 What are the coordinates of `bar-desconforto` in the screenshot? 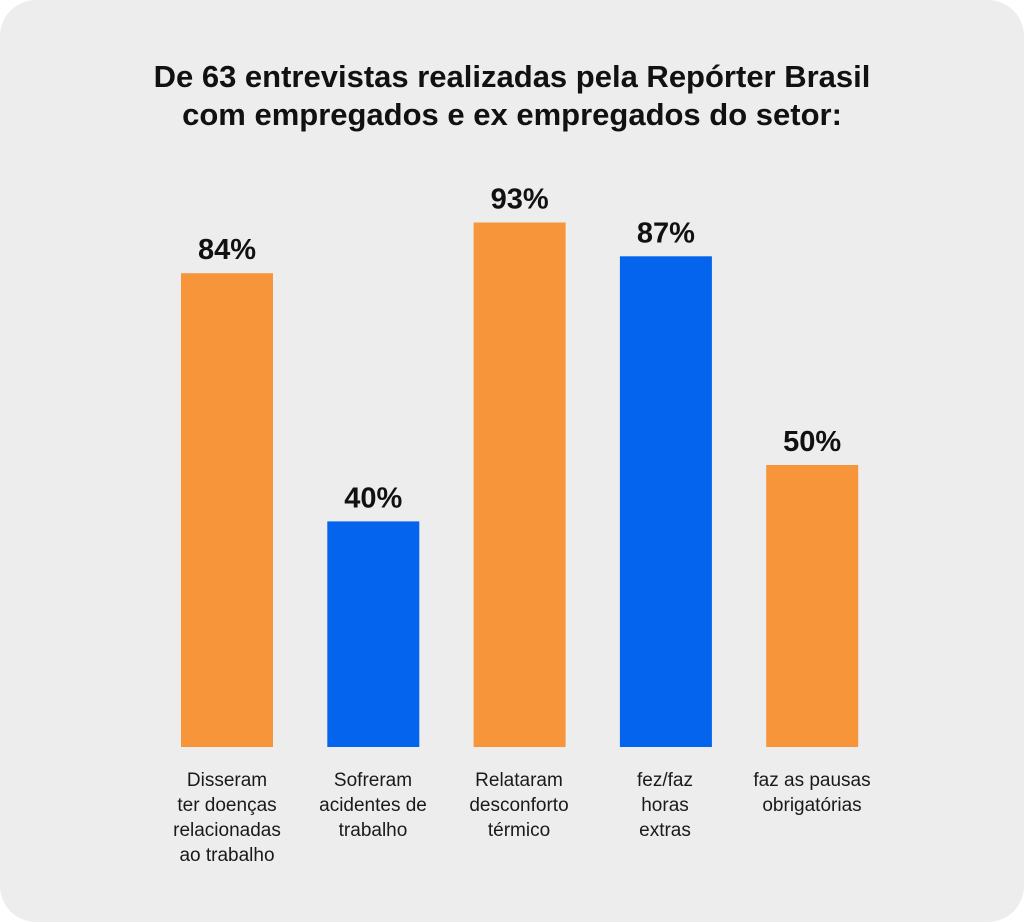 It's located at (519, 484).